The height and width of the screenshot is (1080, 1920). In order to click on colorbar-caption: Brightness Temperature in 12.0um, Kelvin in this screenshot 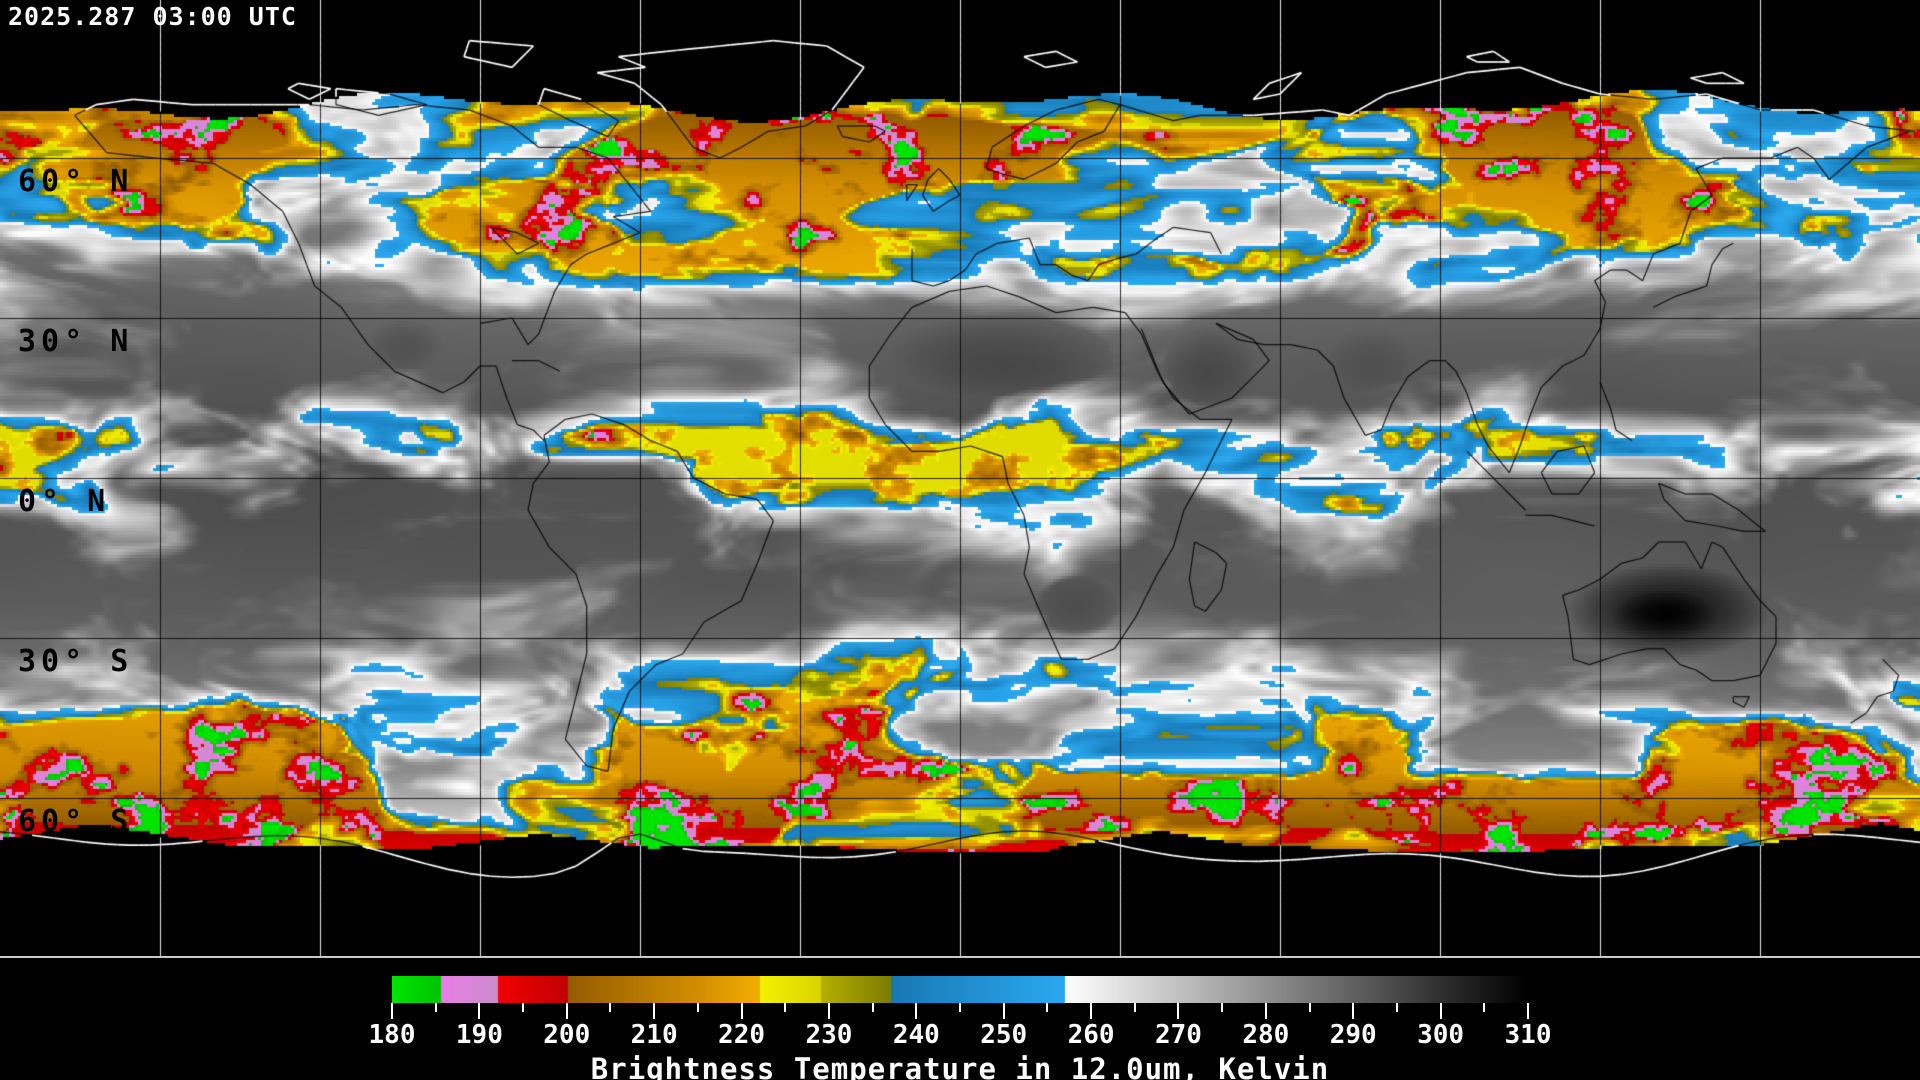, I will do `click(960, 1066)`.